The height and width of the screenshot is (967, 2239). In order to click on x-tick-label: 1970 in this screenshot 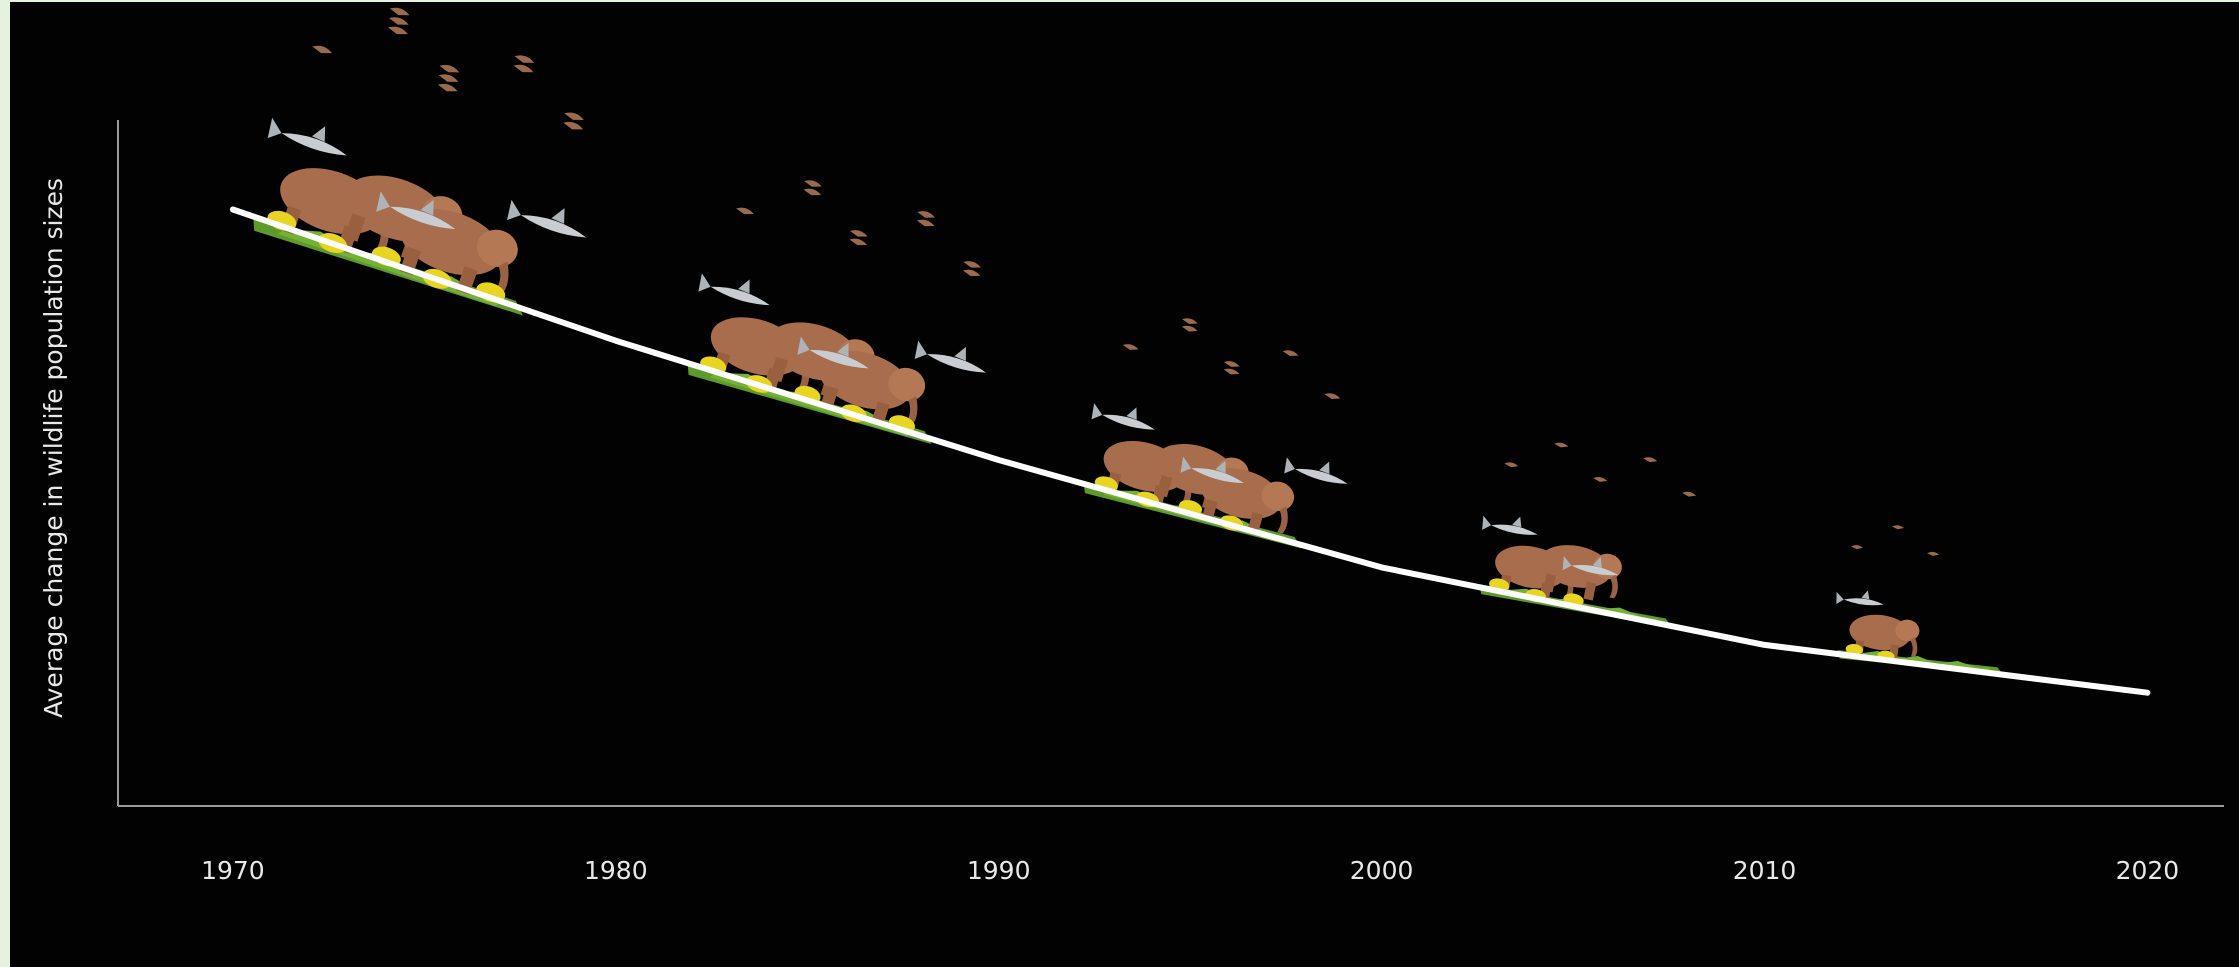, I will do `click(233, 870)`.